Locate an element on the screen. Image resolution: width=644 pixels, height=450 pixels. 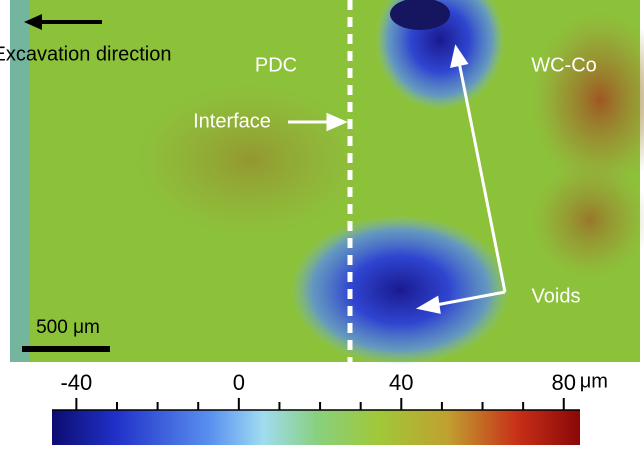
colorbar is located at coordinates (316, 427).